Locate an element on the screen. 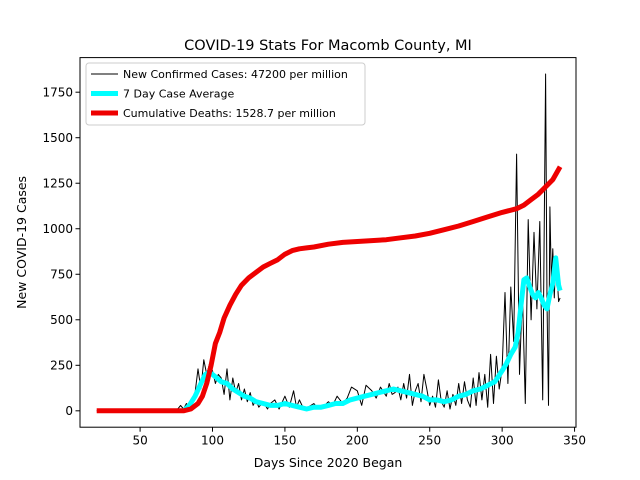 Image resolution: width=640 pixels, height=480 pixels. legend-box is located at coordinates (225, 94).